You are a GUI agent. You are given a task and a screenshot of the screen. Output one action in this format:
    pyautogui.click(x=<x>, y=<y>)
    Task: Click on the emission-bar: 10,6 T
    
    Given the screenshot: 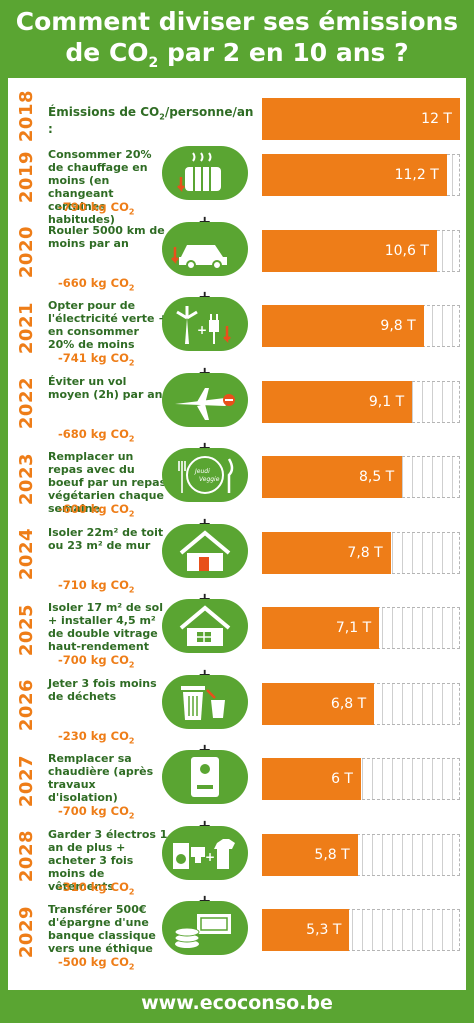 What is the action you would take?
    pyautogui.click(x=349, y=250)
    